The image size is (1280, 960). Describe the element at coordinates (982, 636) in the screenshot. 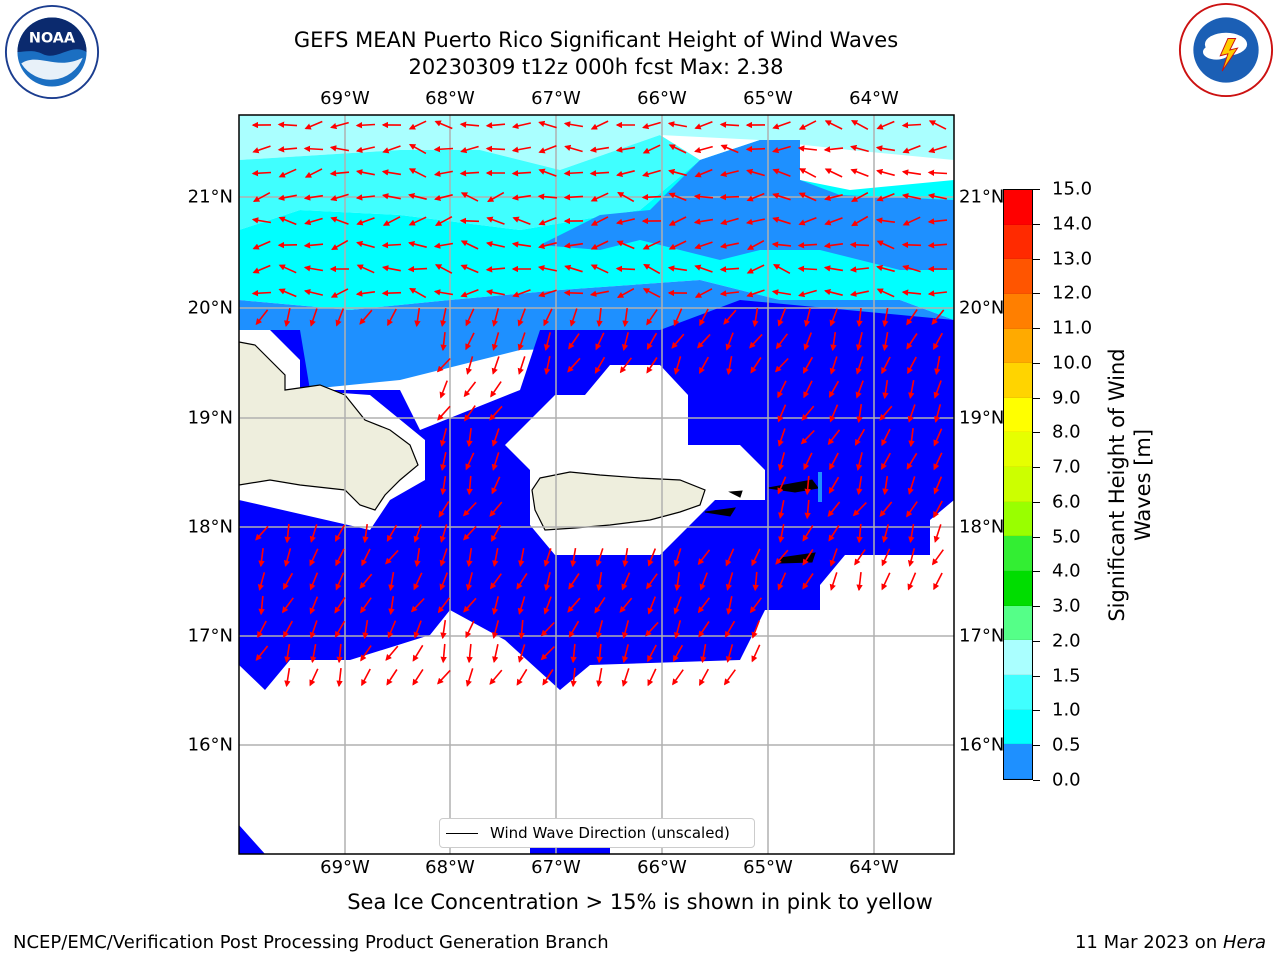

I see `lat-label-right-17: 17°N` at that location.